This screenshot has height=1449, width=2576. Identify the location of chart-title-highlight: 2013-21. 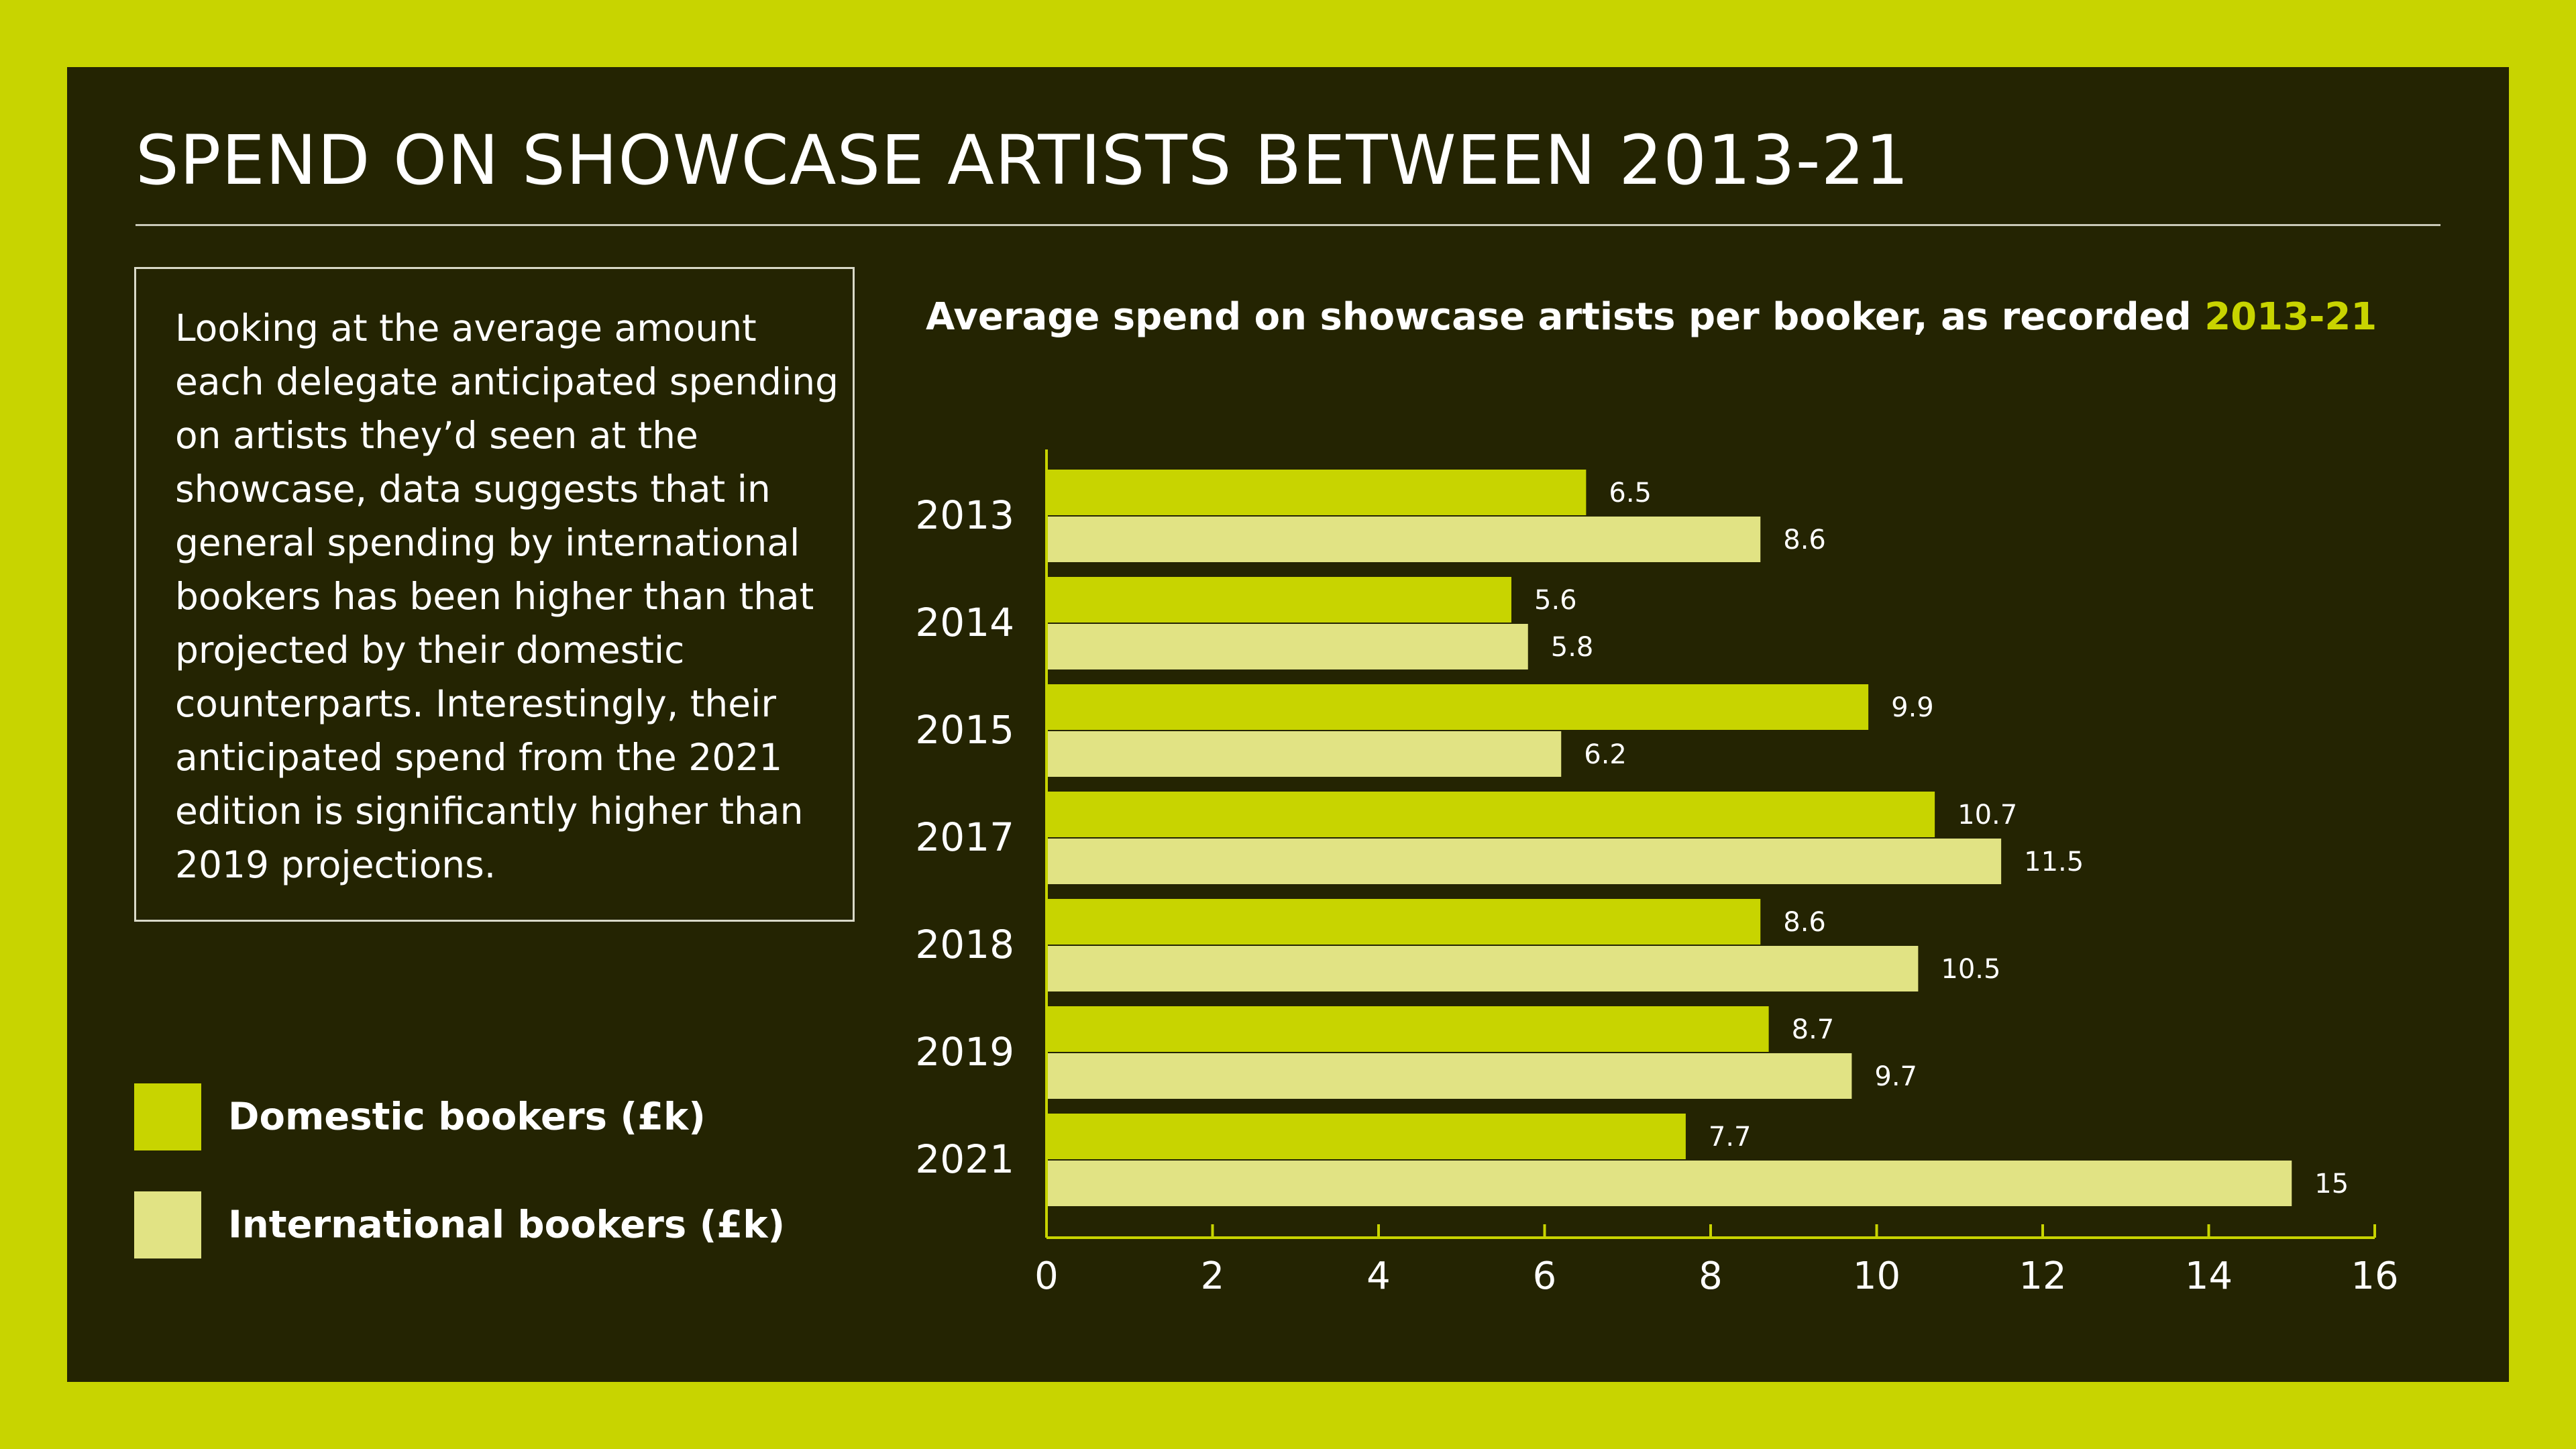
(2290, 317).